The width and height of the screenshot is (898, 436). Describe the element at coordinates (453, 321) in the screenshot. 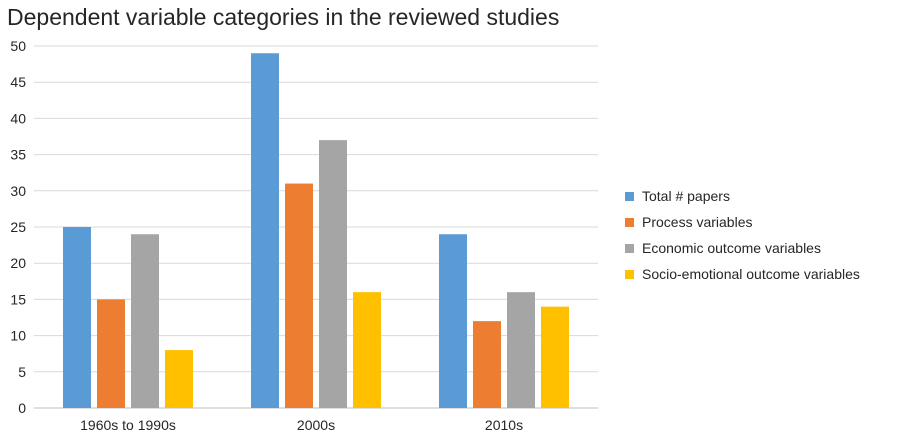

I see `bar-total-papers-2010s` at that location.